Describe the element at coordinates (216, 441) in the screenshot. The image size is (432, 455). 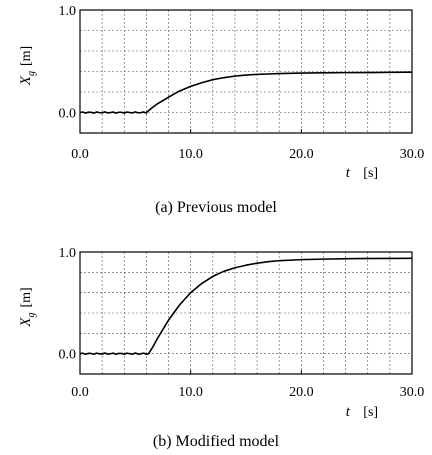
I see `chart-caption-b: (b) Modified model` at that location.